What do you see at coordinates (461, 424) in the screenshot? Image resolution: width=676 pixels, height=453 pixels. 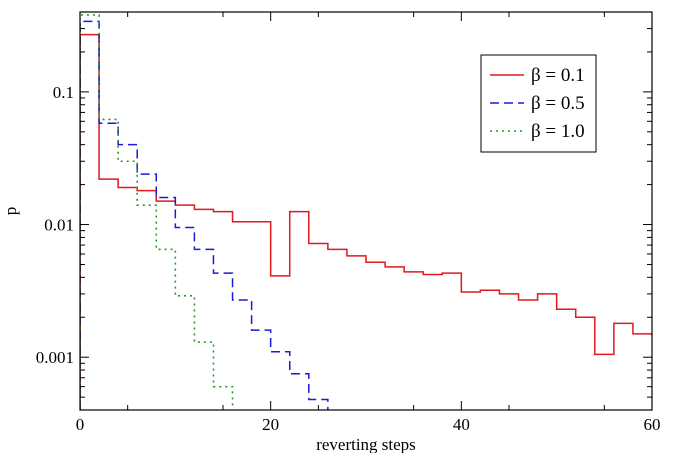 I see `x-tick-label: 40` at bounding box center [461, 424].